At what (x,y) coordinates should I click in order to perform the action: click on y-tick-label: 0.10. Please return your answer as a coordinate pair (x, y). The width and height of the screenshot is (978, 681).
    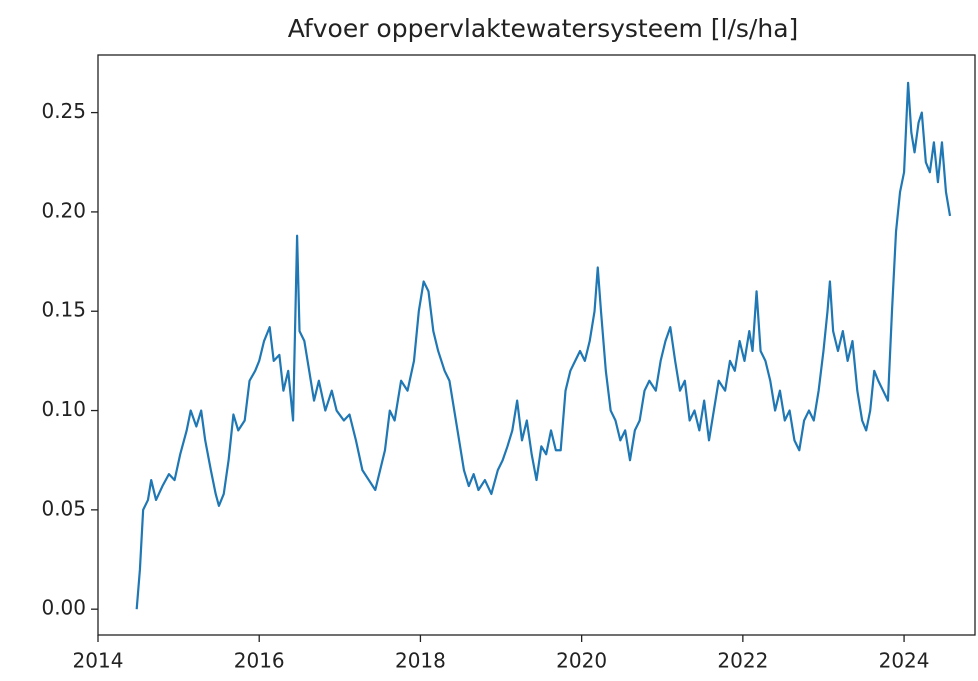
    Looking at the image, I should click on (63, 409).